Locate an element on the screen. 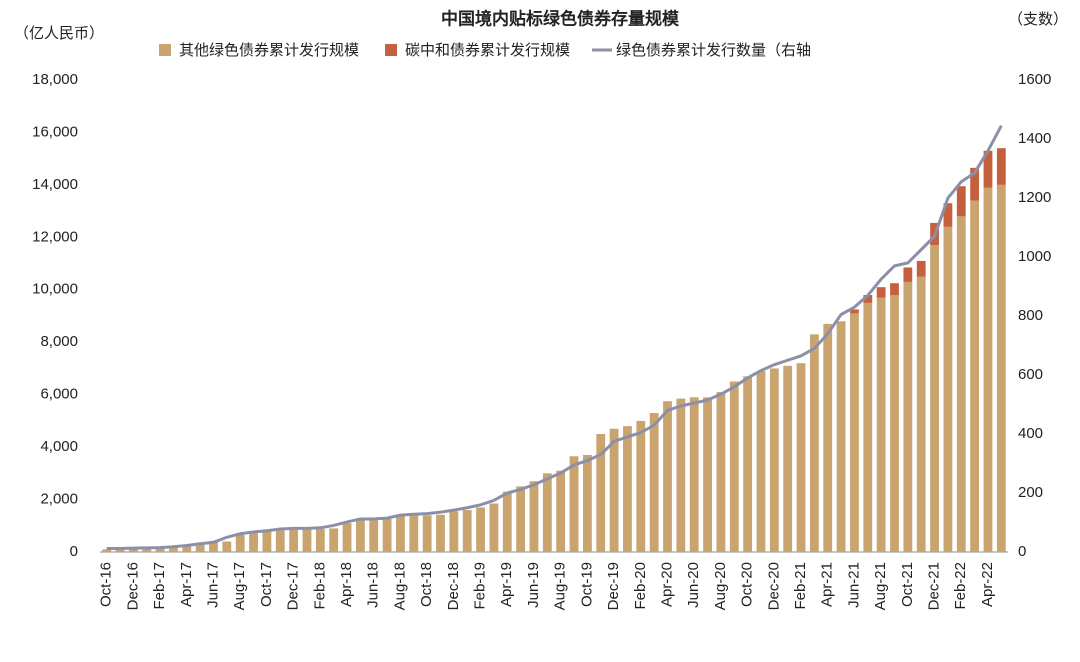 The width and height of the screenshot is (1080, 662). x-tick-label: Aug-18 is located at coordinates (399, 586).